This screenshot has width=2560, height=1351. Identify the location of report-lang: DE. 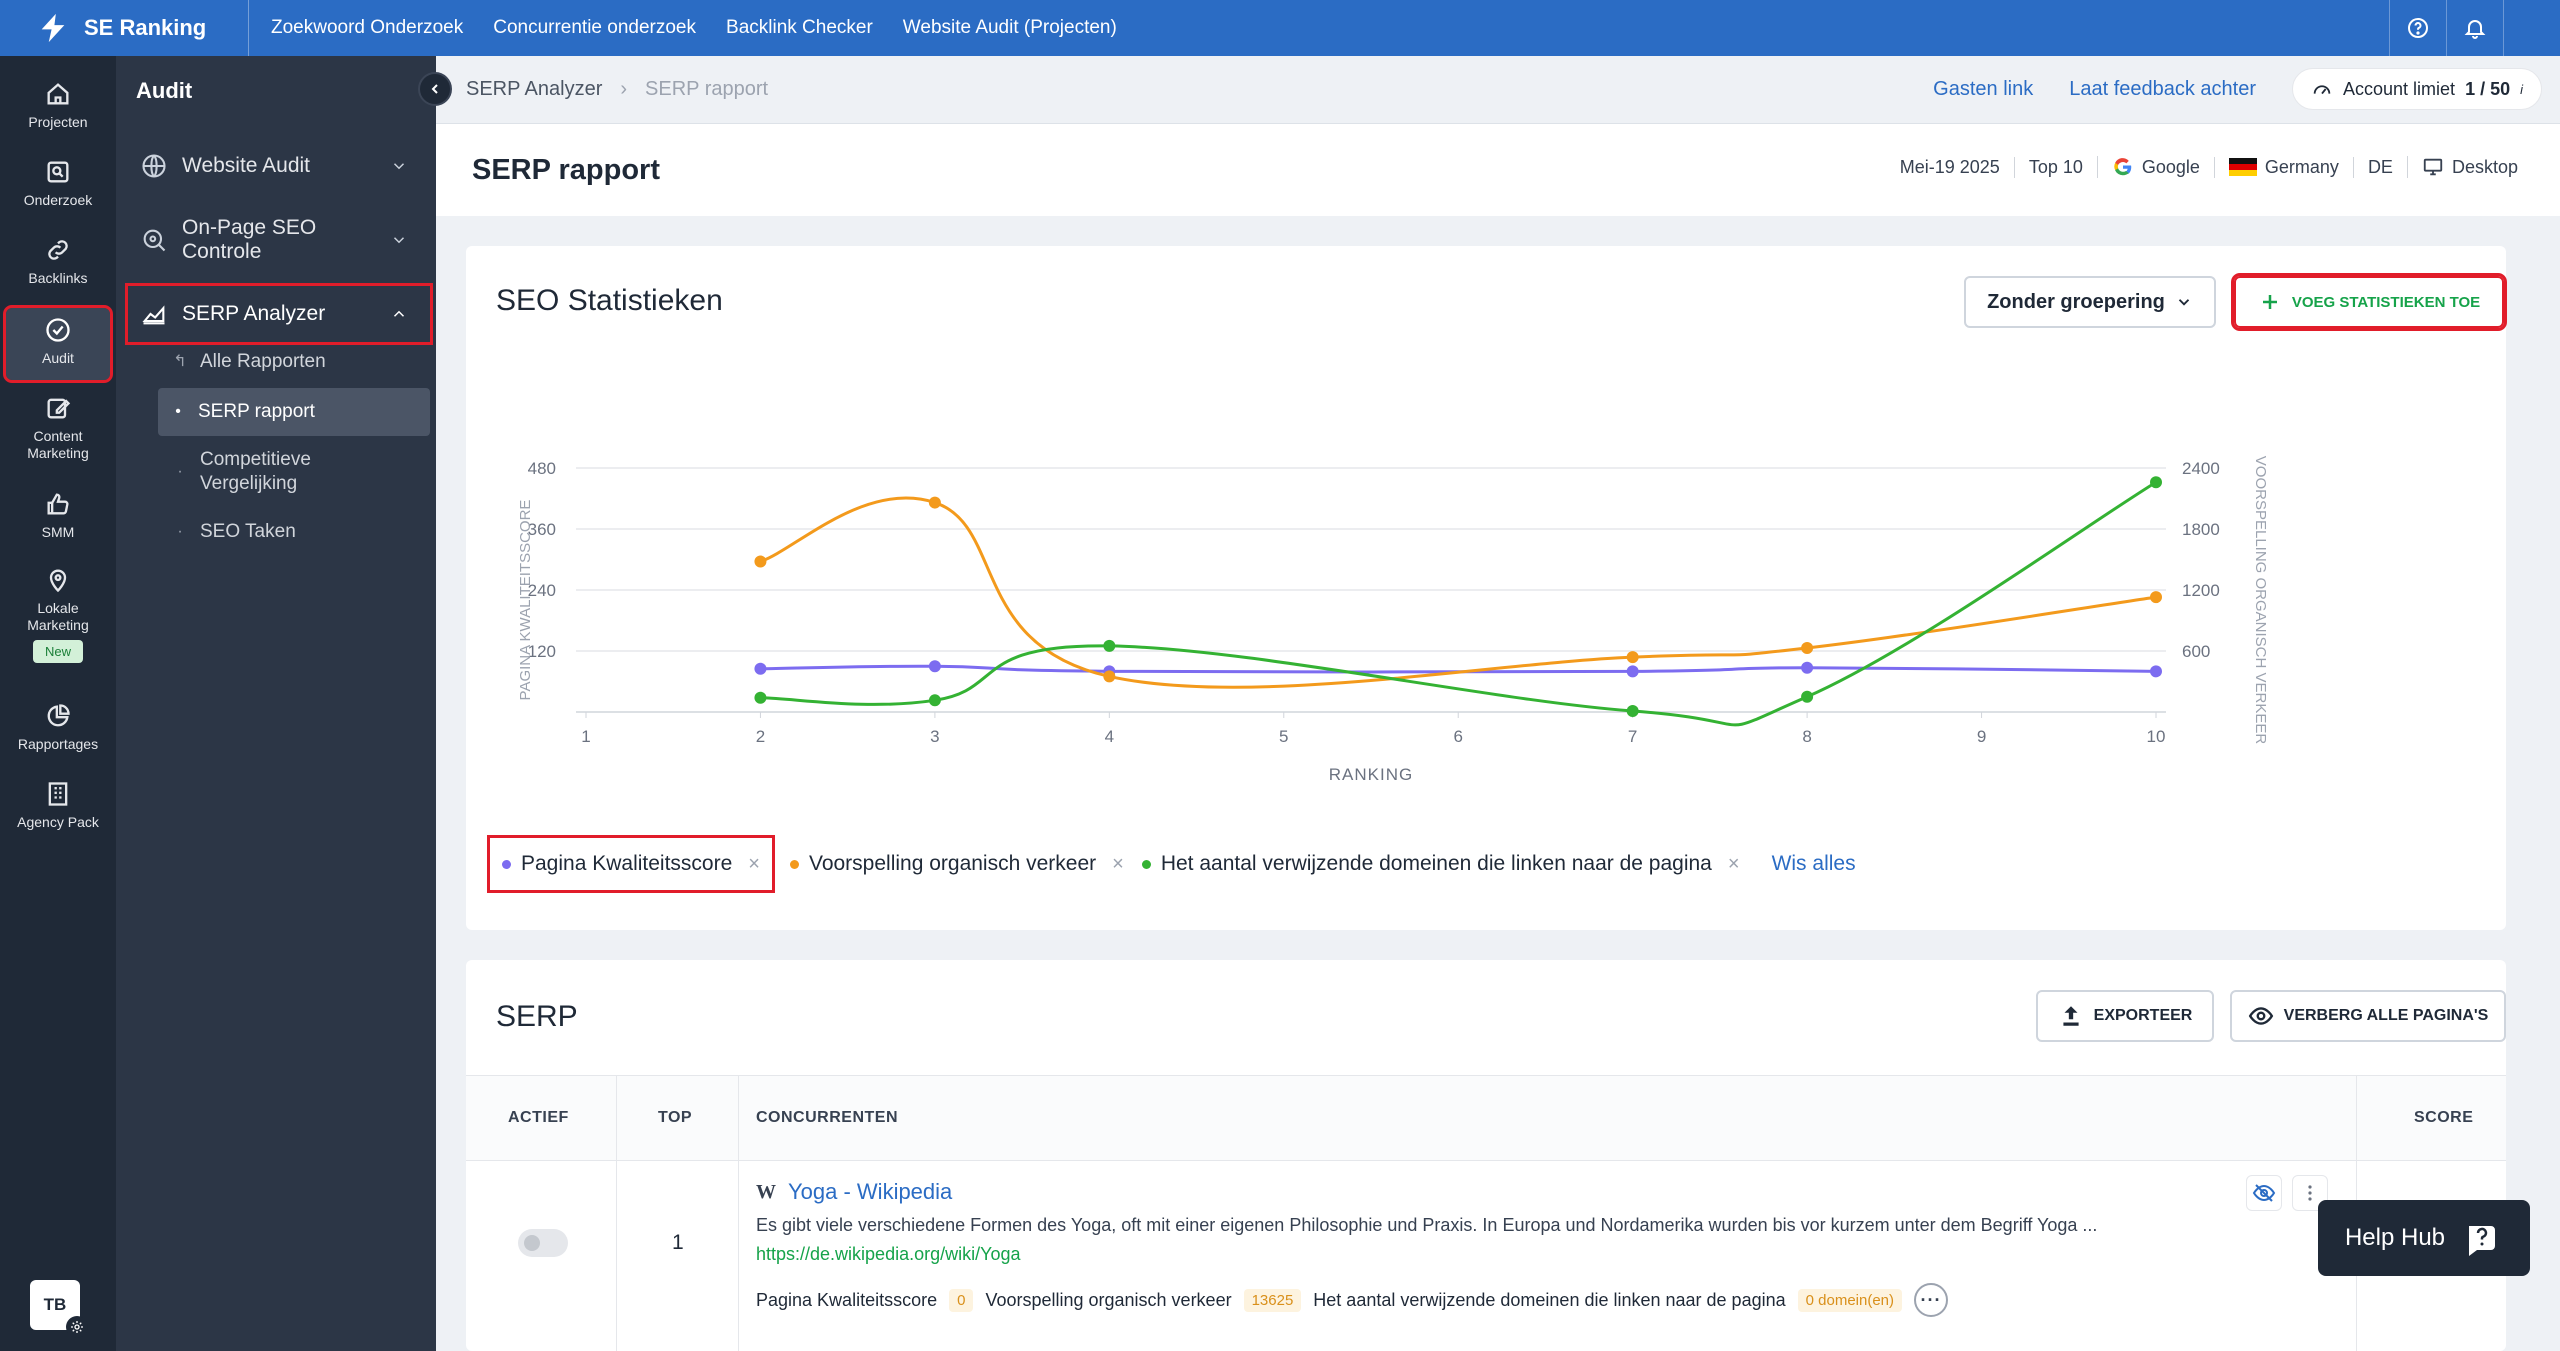
(2379, 167).